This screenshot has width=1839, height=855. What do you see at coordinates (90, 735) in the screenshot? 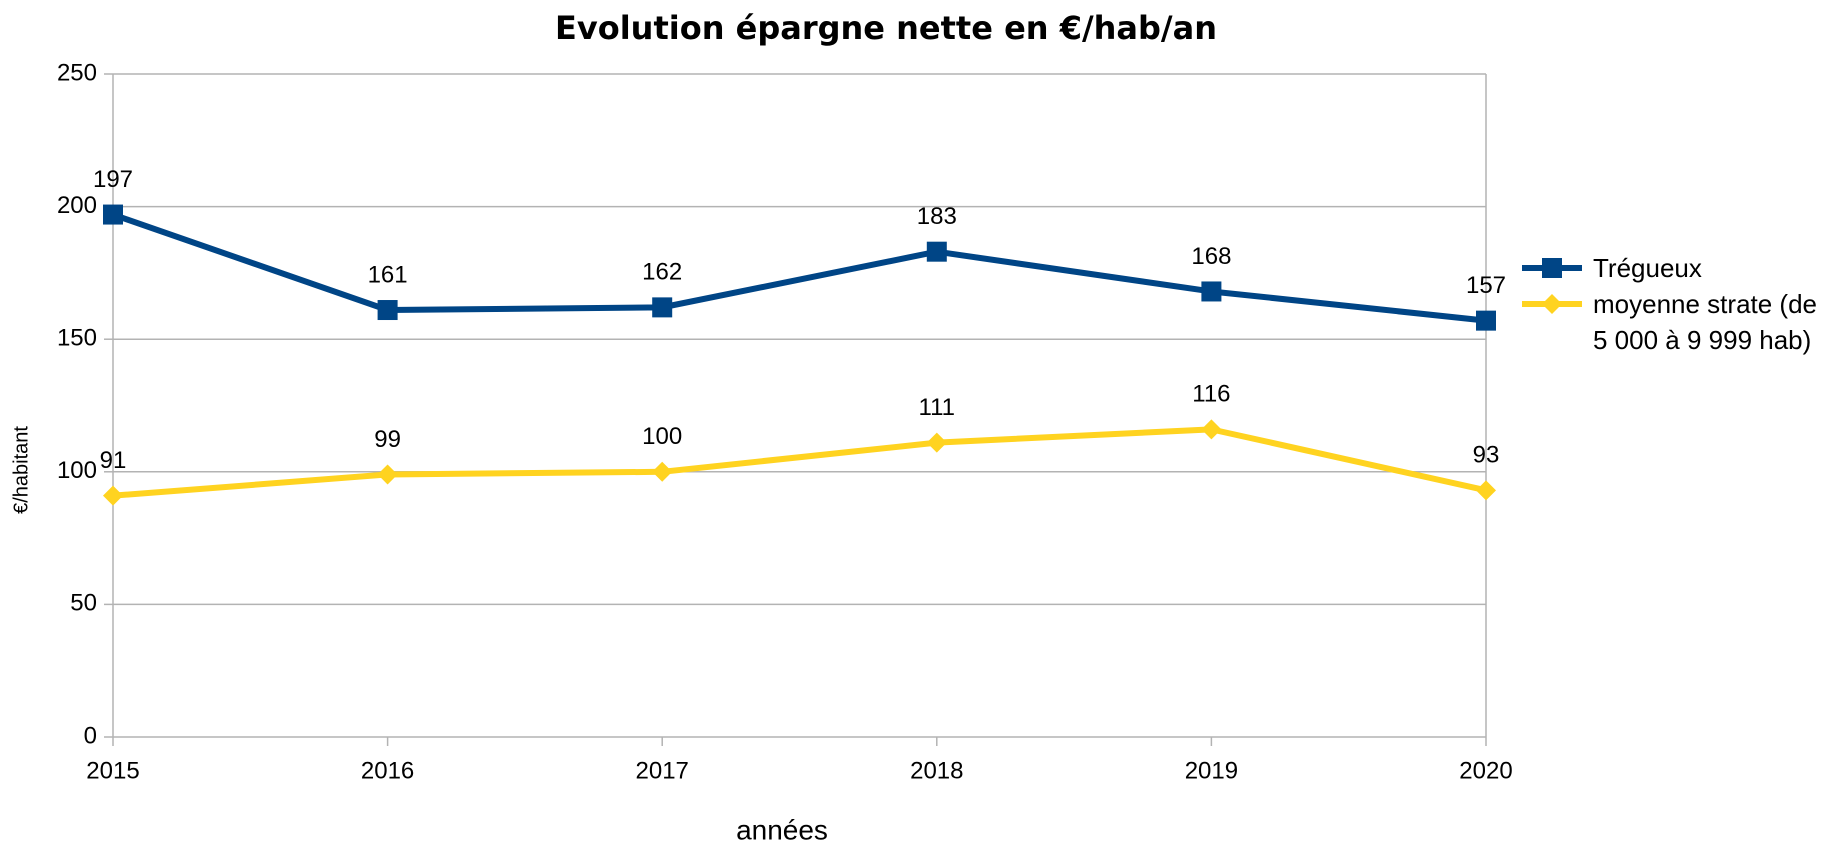
I see `y-tick-label: 0` at bounding box center [90, 735].